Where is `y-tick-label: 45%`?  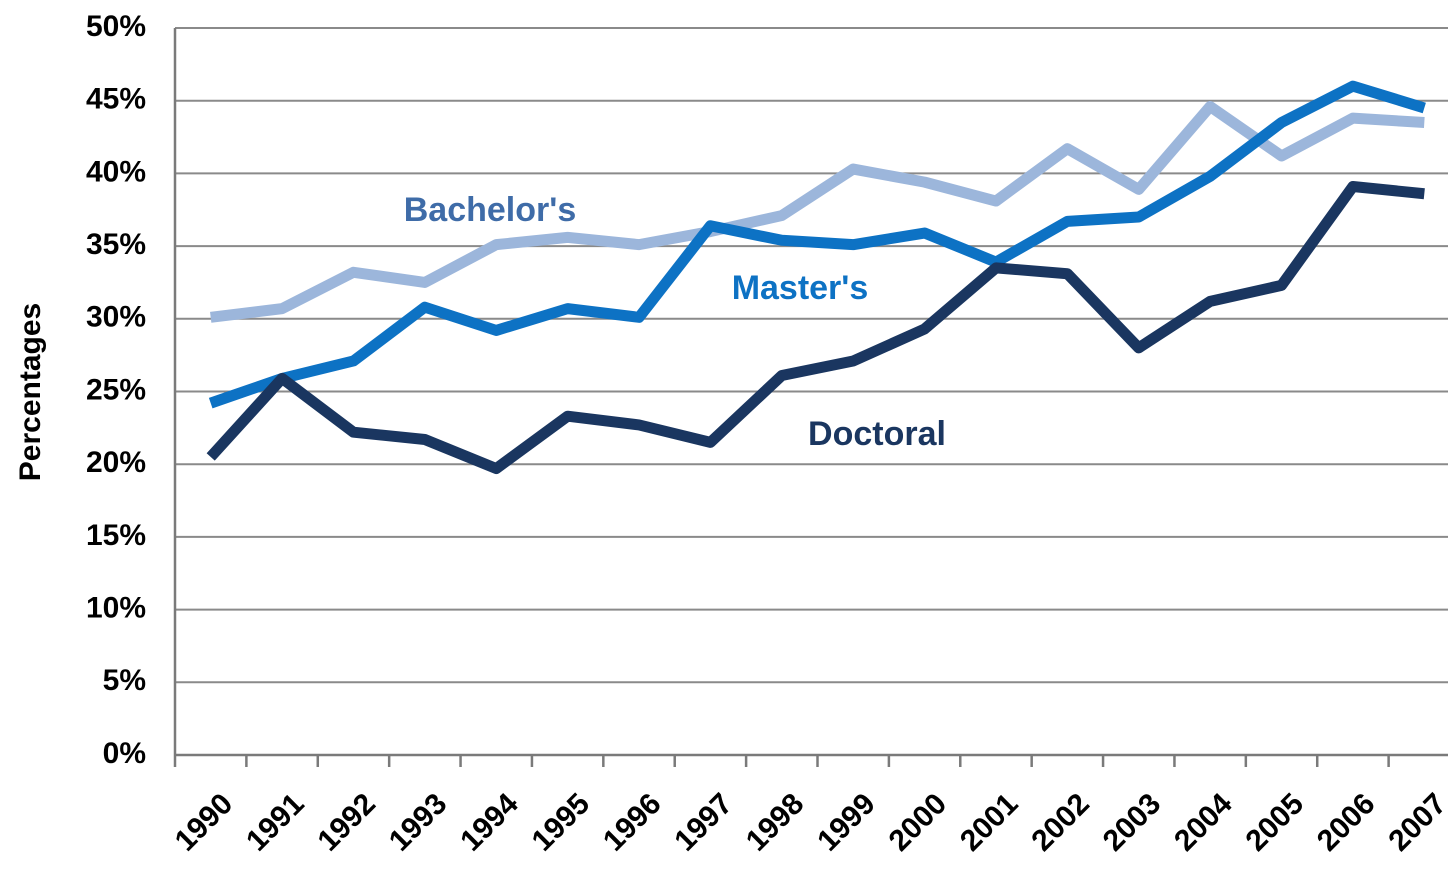
y-tick-label: 45% is located at coordinates (116, 99).